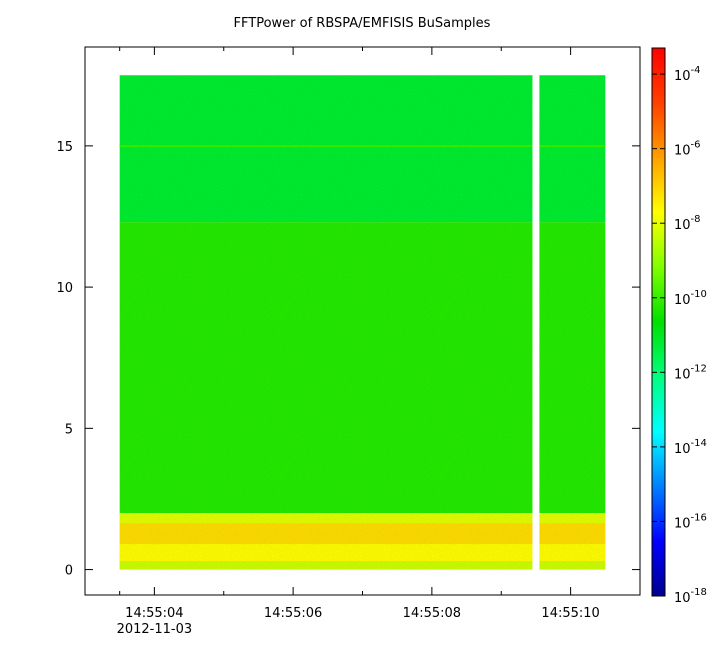 The height and width of the screenshot is (660, 724). Describe the element at coordinates (690, 372) in the screenshot. I see `colorbar-tick-label: 10⁻¹²` at that location.